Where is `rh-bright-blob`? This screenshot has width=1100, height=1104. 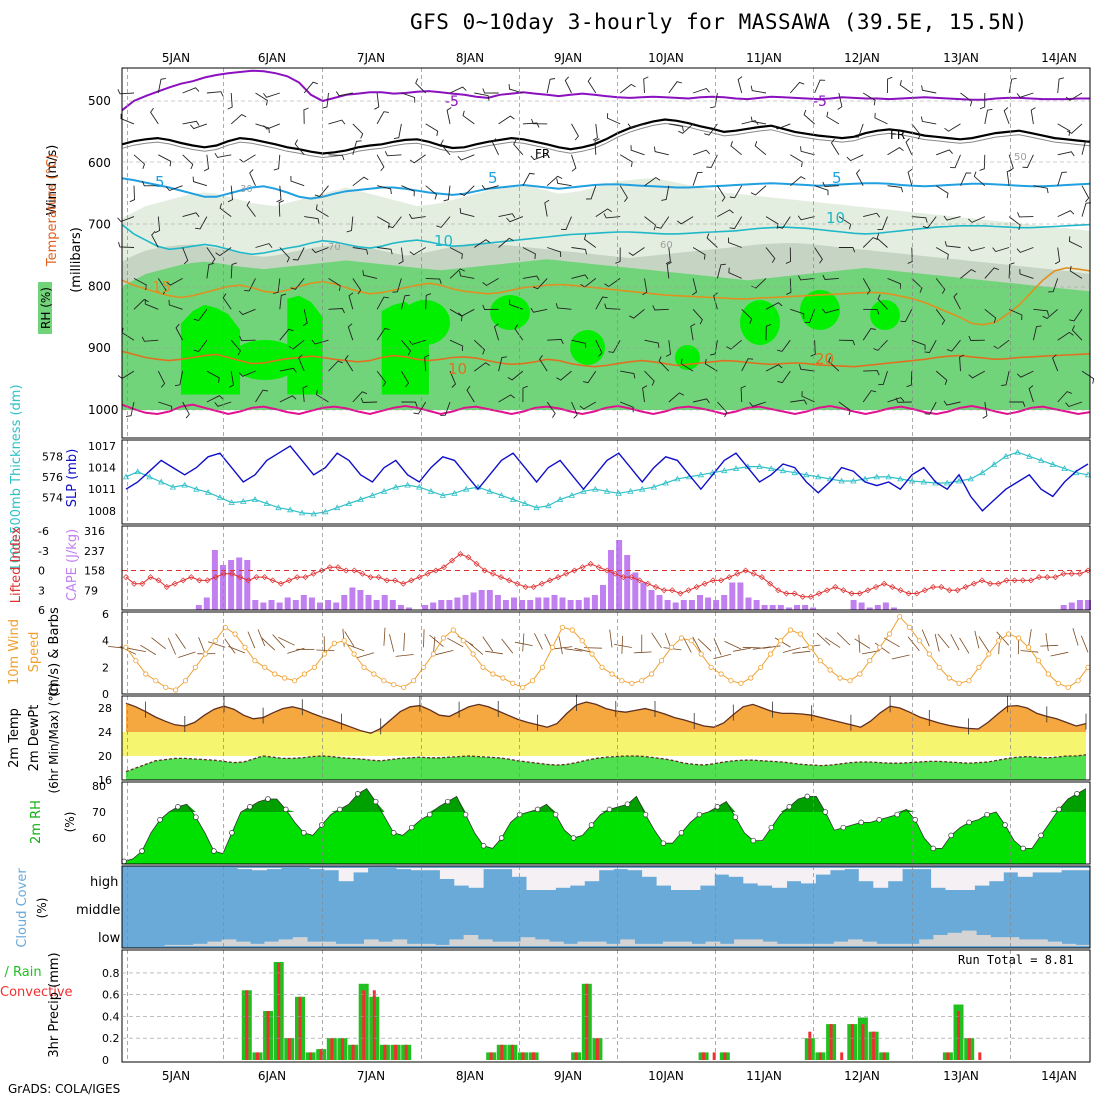 rh-bright-blob is located at coordinates (760, 322).